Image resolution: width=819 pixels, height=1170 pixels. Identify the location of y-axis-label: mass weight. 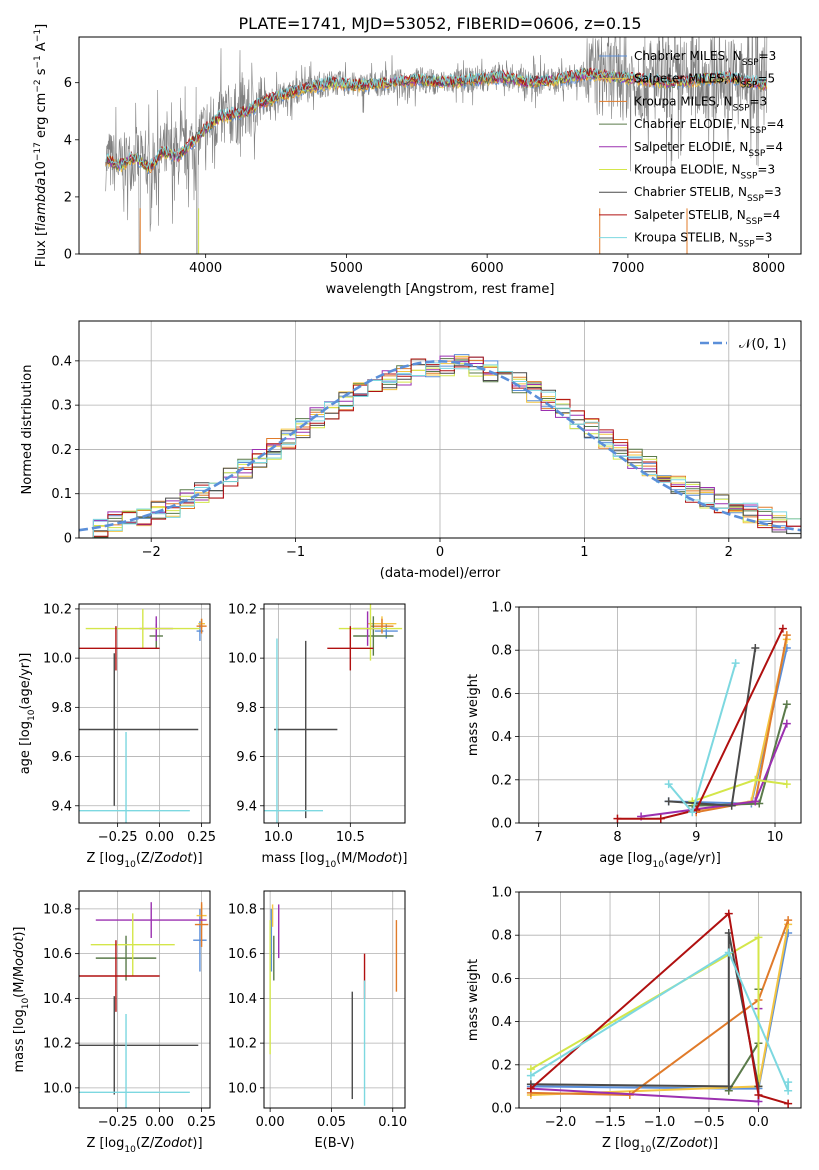
(473, 1000).